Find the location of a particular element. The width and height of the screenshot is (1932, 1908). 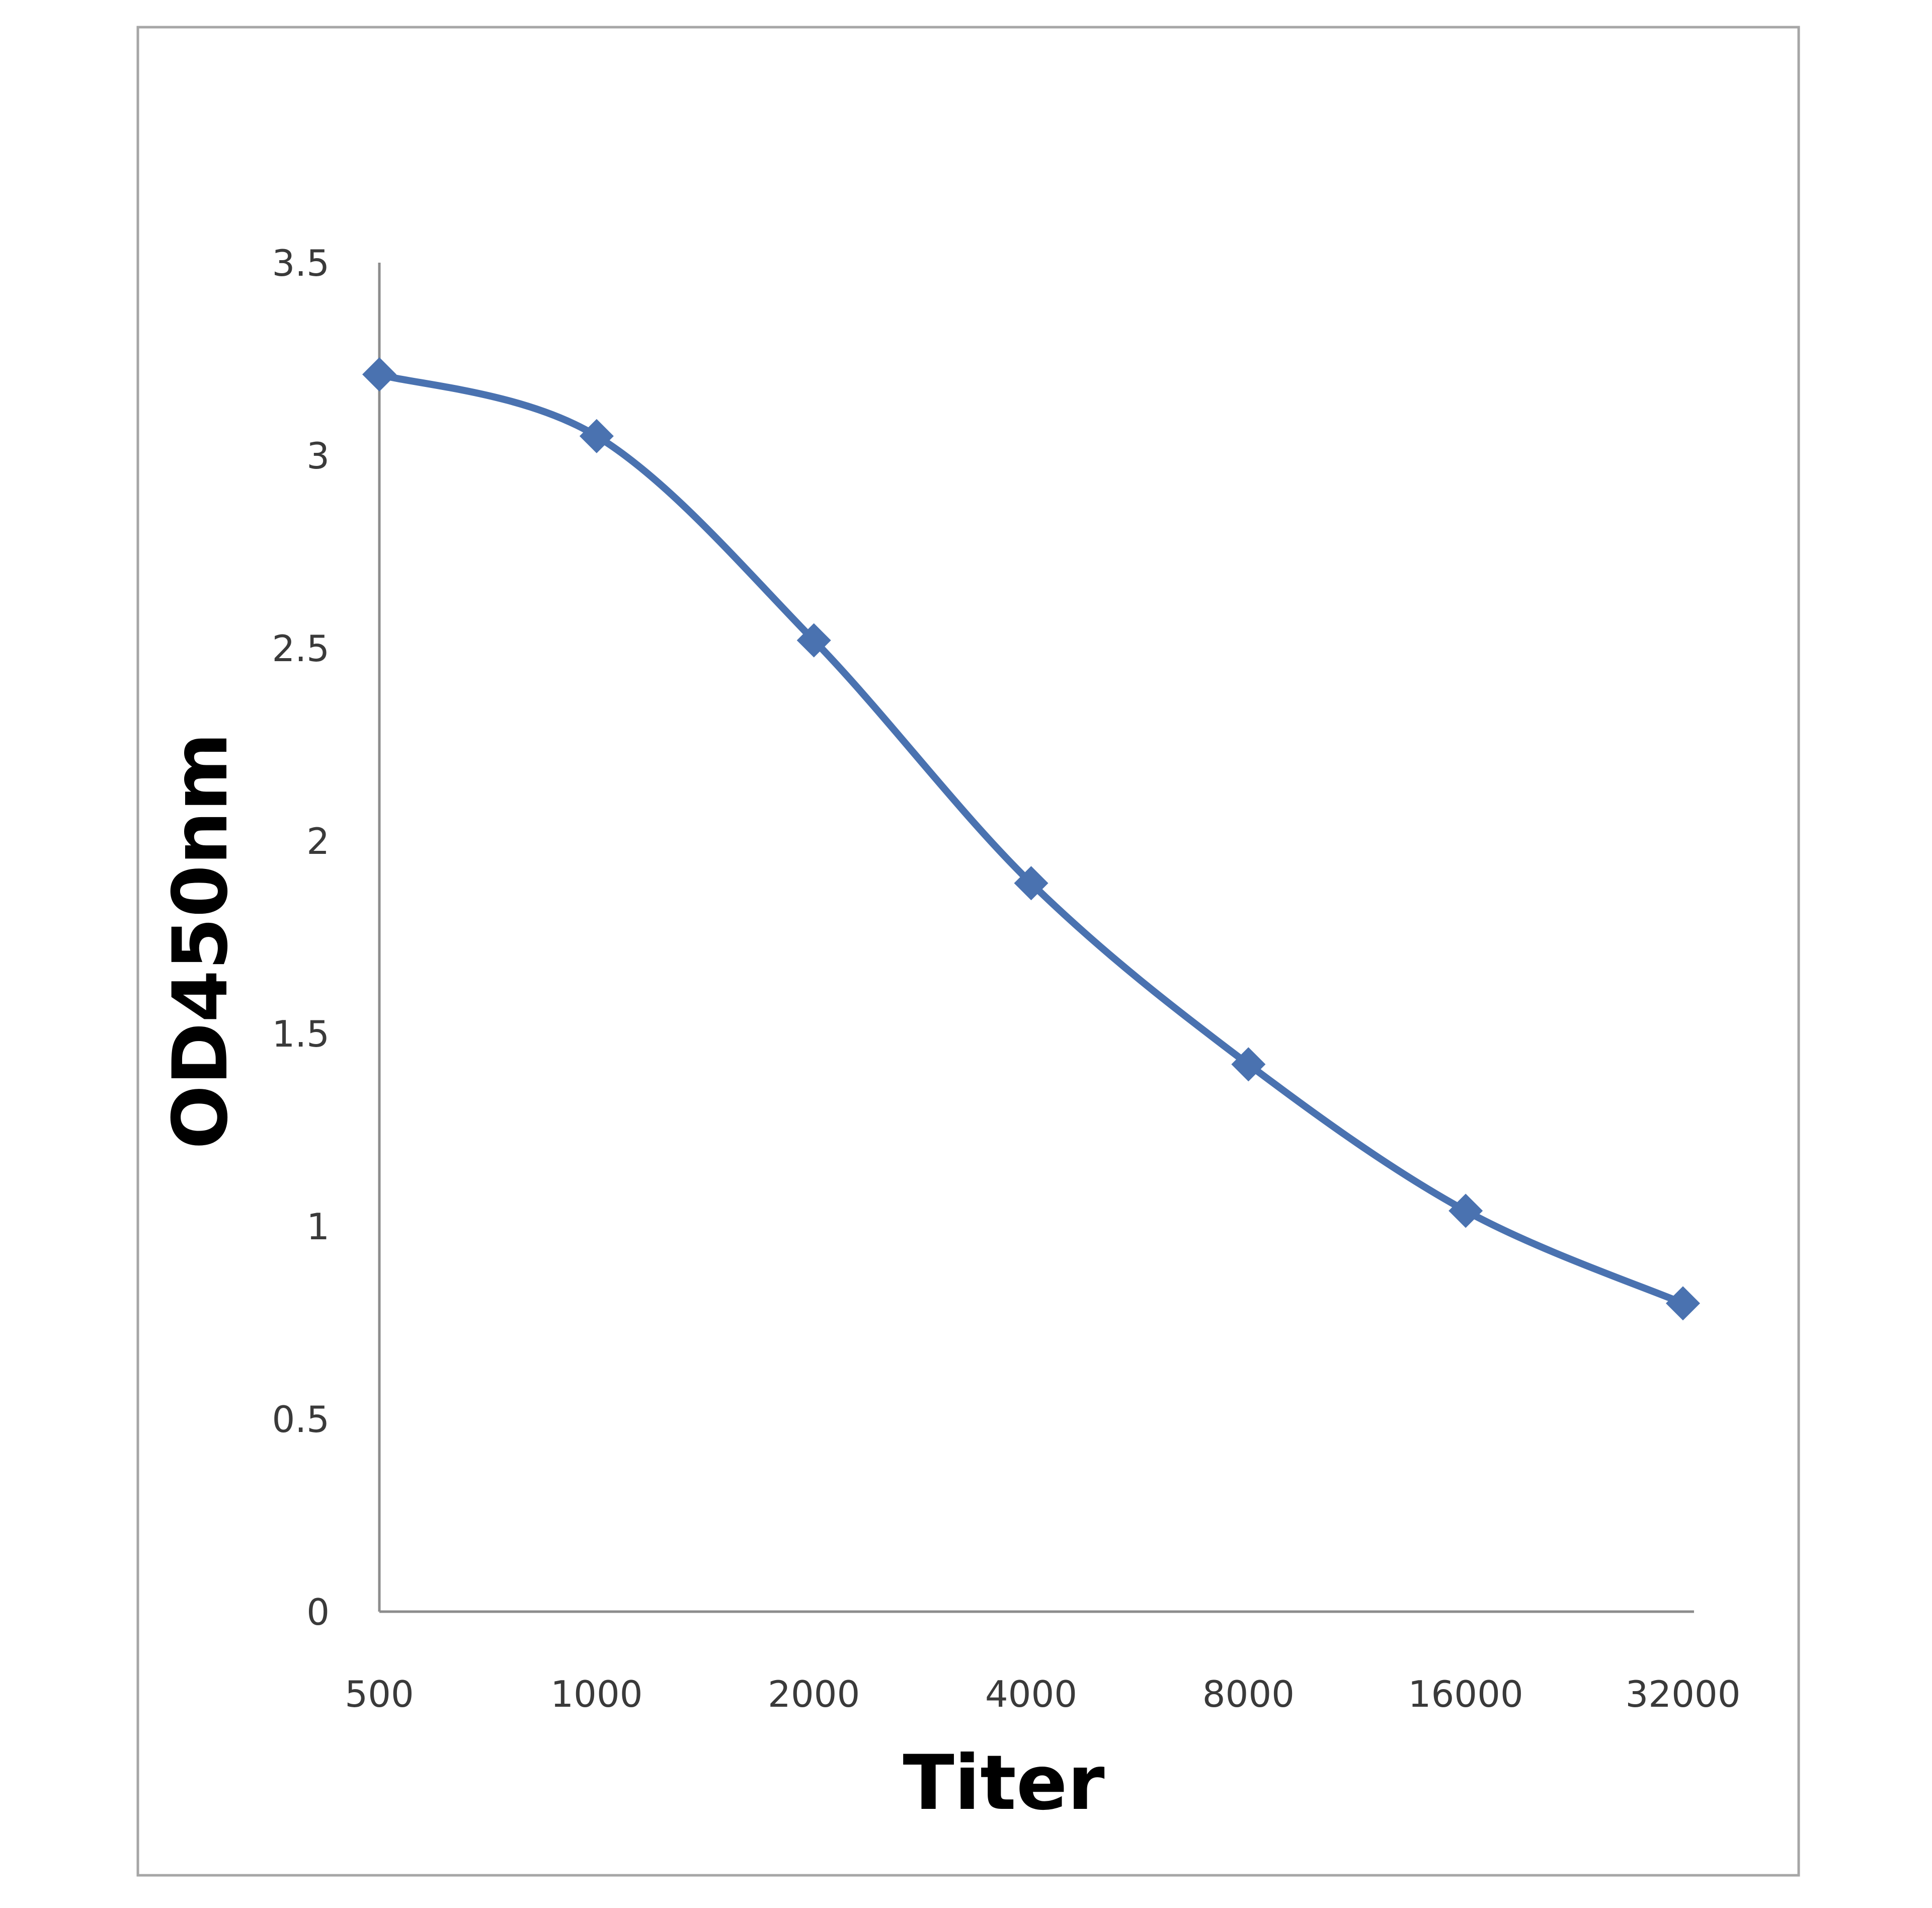

y-tick-label: 0.5 is located at coordinates (301, 1419).